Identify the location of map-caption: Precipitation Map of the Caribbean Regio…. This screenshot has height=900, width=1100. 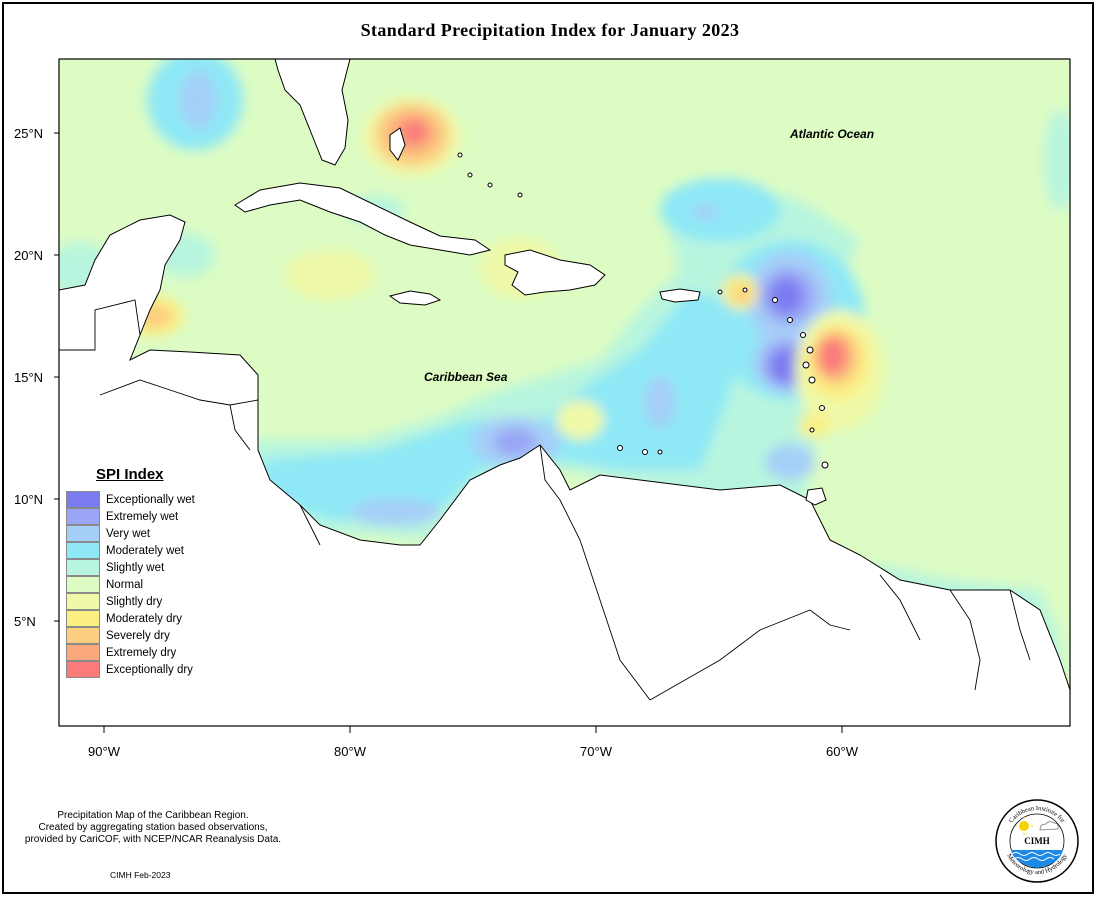
(153, 828).